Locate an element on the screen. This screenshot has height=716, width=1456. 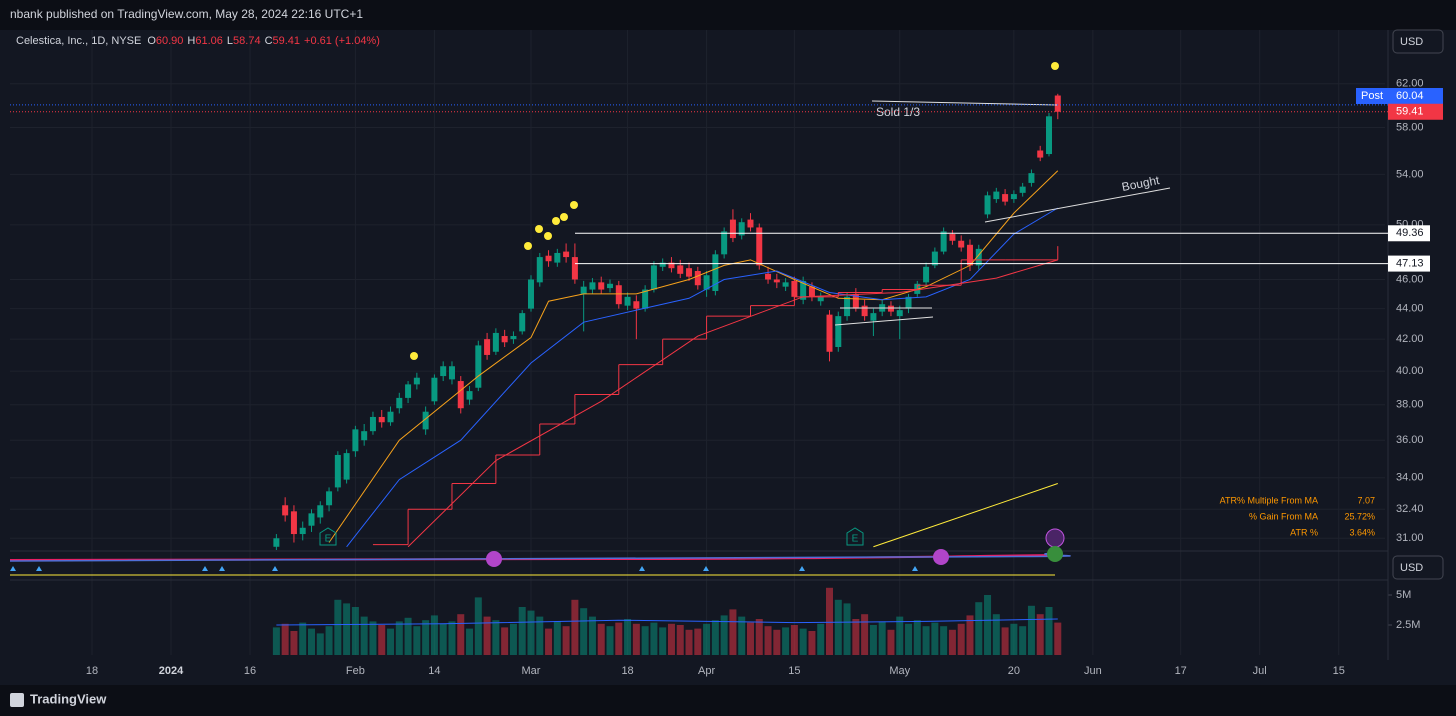
y-tick-label: 54.00 is located at coordinates (1410, 174).